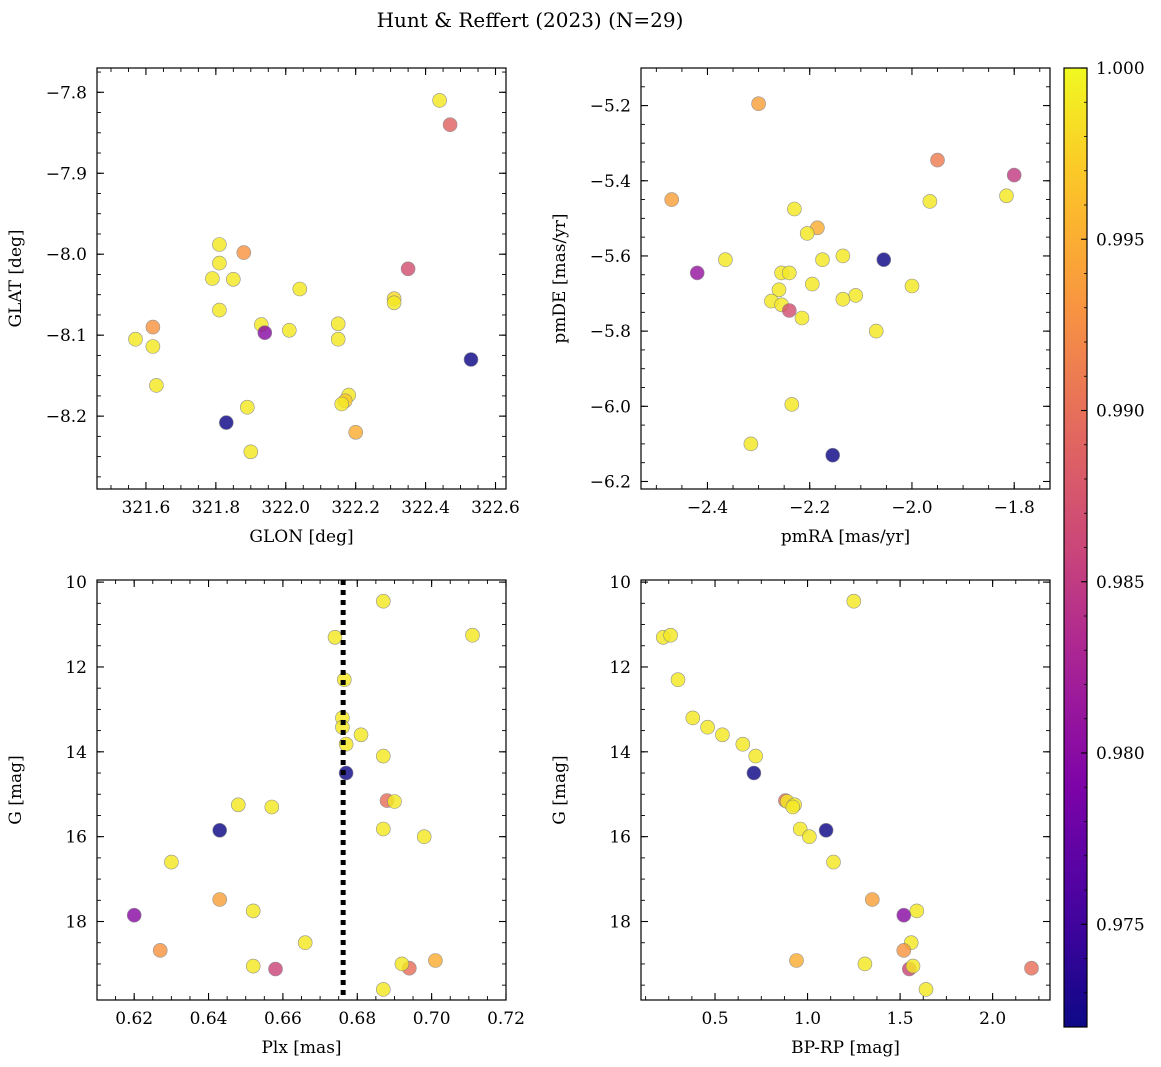  What do you see at coordinates (495, 508) in the screenshot?
I see `x-tick-label: 322.6` at bounding box center [495, 508].